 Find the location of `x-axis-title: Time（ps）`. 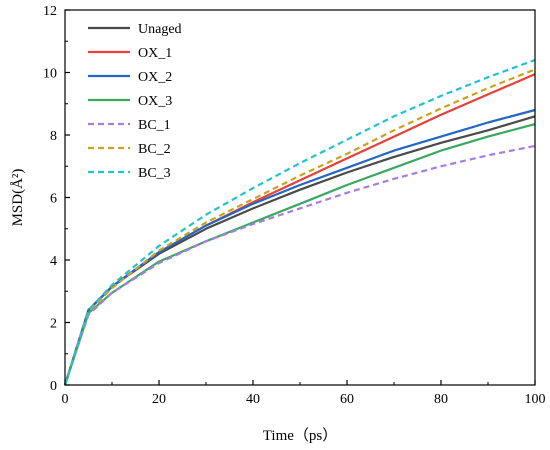

x-axis-title: Time（ps） is located at coordinates (300, 435).